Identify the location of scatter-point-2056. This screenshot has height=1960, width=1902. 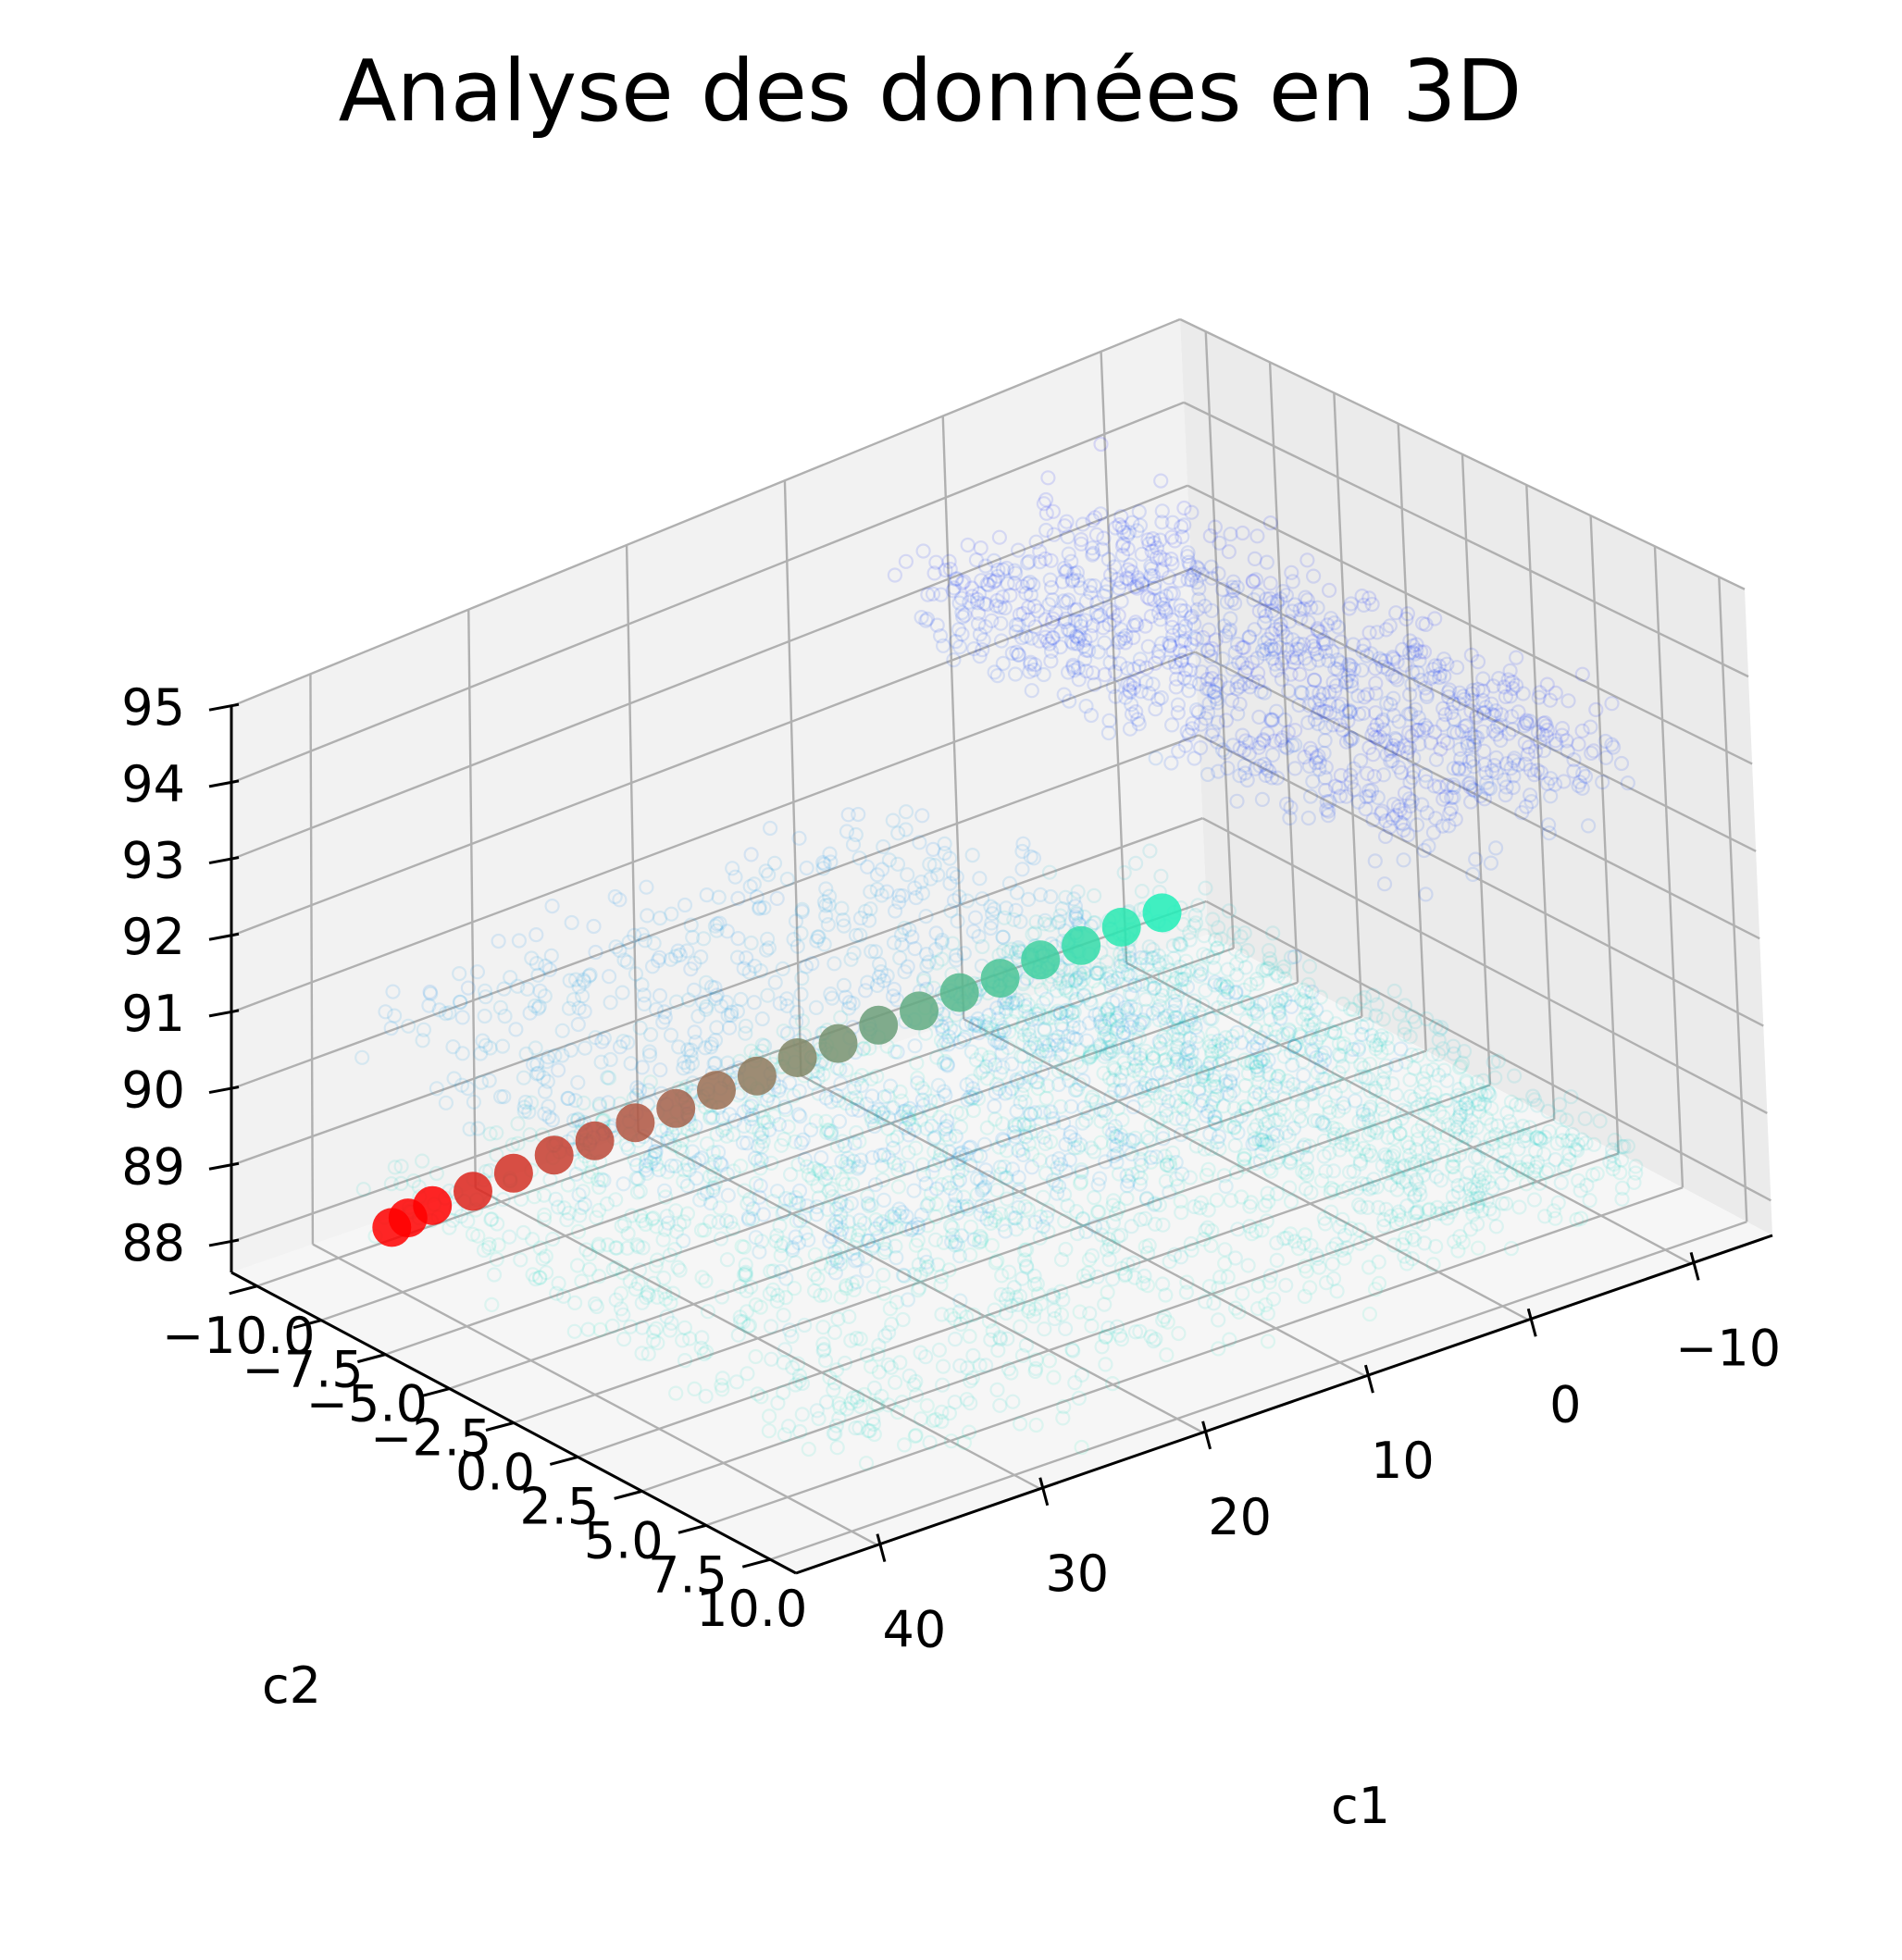
(872, 1096).